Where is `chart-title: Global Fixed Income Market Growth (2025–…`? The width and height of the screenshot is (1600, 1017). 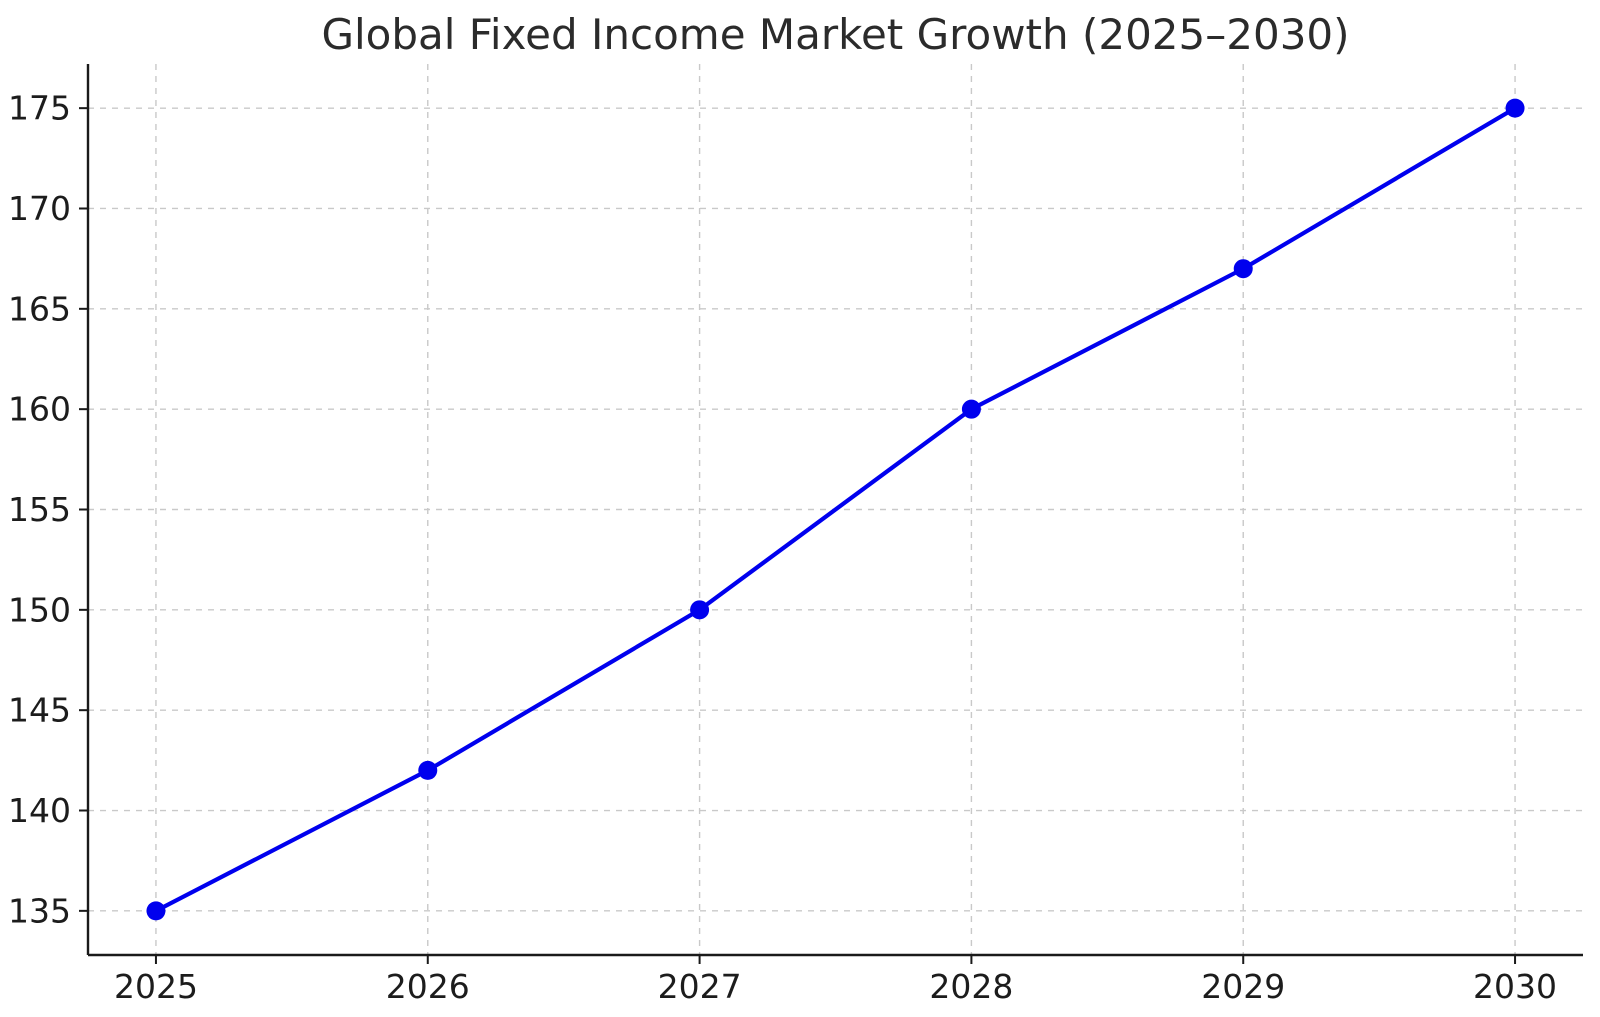 chart-title: Global Fixed Income Market Growth (2025–… is located at coordinates (835, 34).